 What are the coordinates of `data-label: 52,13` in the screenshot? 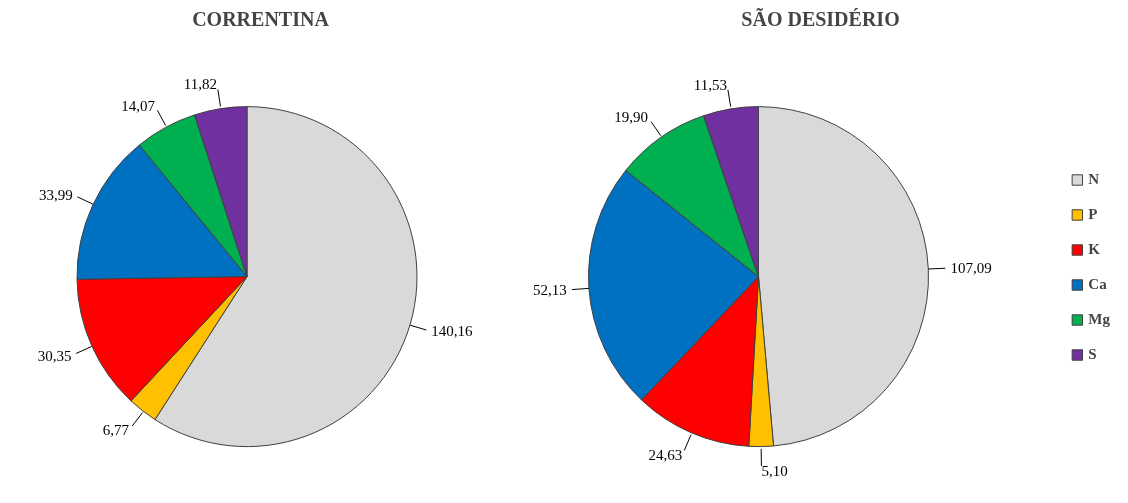 It's located at (550, 289).